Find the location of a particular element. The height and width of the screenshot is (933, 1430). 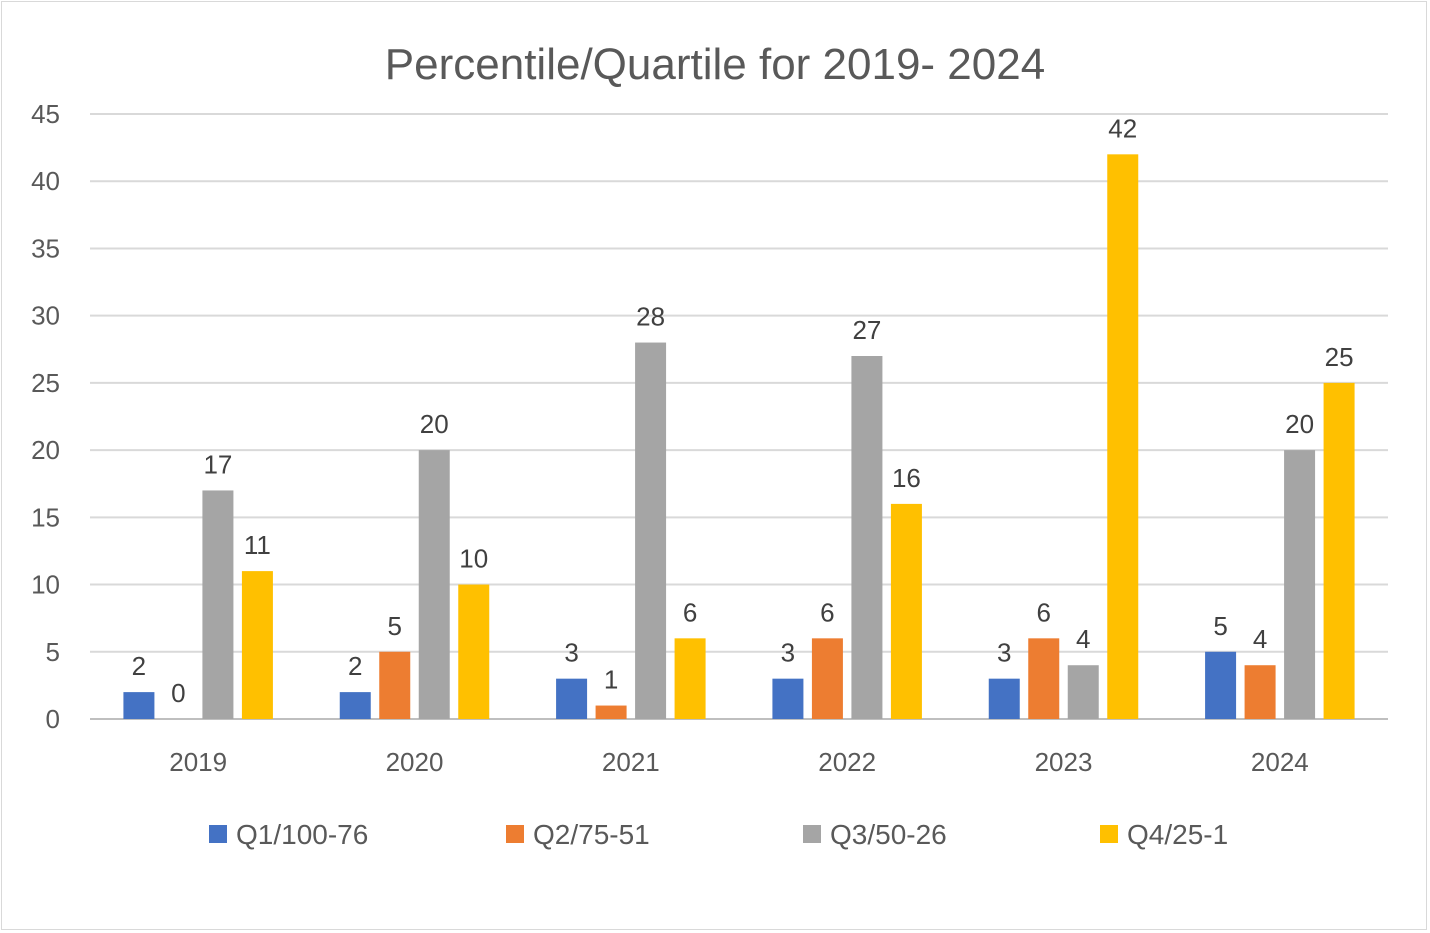

legend-label: Q3/50-26 is located at coordinates (888, 834).